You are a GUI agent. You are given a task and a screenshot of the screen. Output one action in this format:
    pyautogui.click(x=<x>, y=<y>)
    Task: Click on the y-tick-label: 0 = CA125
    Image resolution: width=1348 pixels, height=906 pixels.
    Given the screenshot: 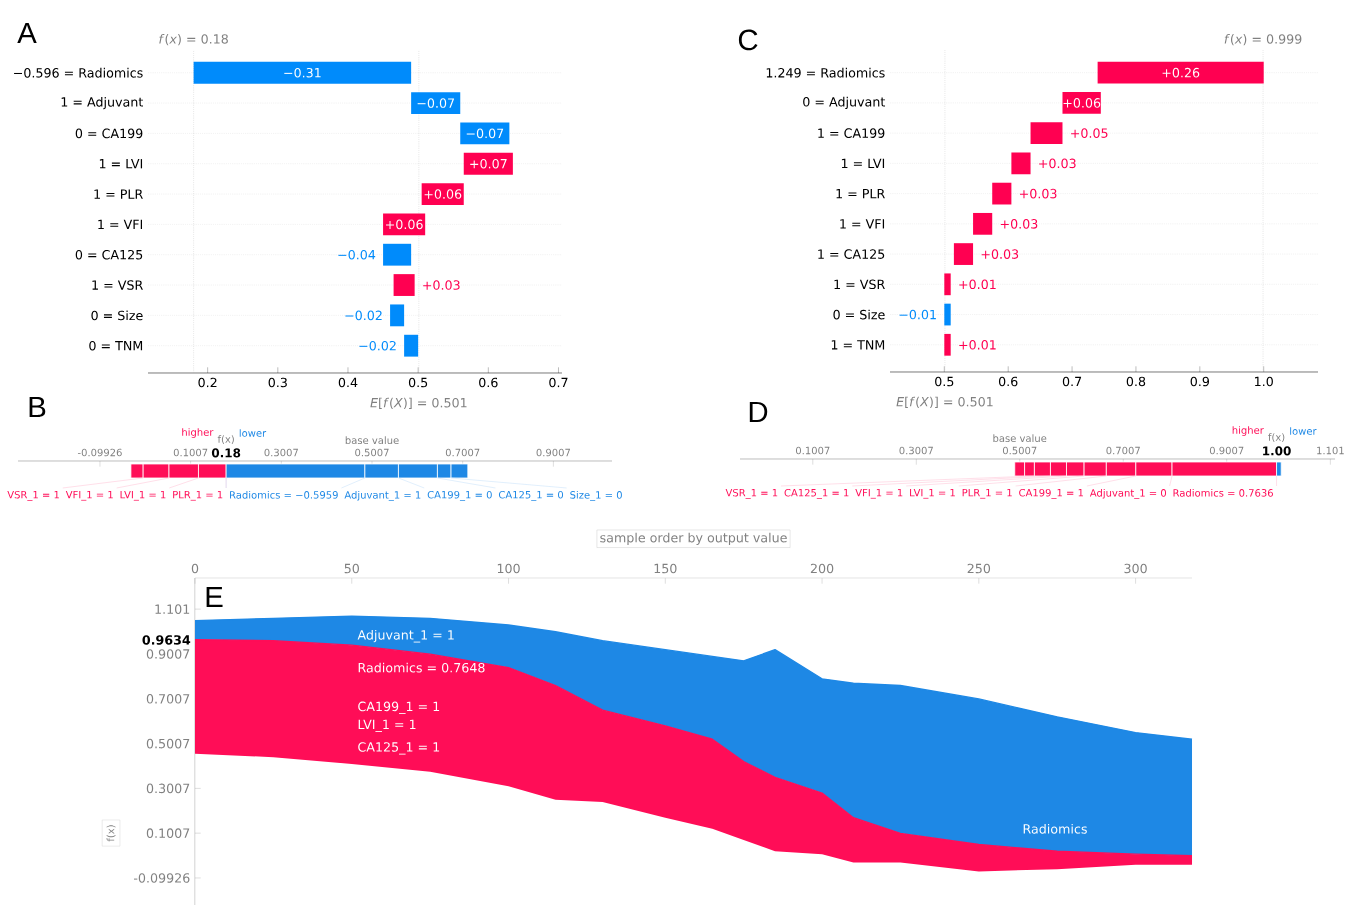 What is the action you would take?
    pyautogui.click(x=109, y=254)
    